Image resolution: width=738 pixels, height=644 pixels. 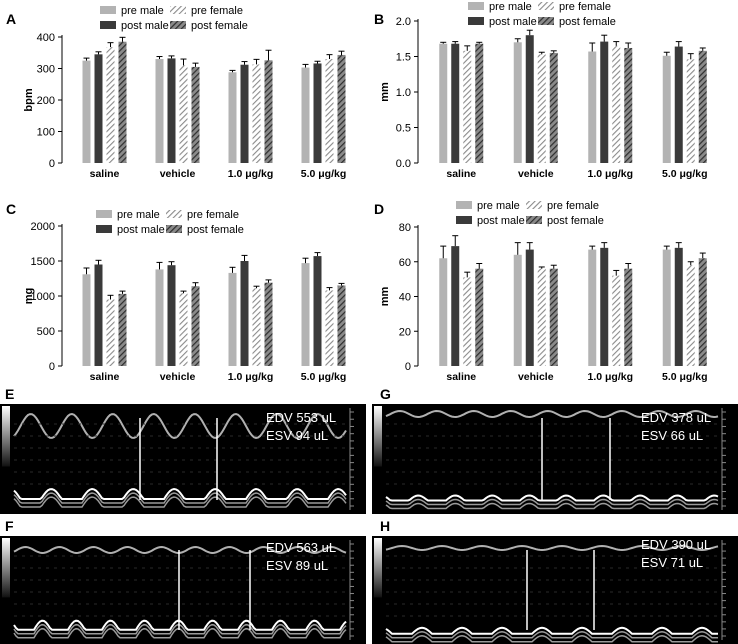 What do you see at coordinates (403, 93) in the screenshot?
I see `y-tick-label: 1.0` at bounding box center [403, 93].